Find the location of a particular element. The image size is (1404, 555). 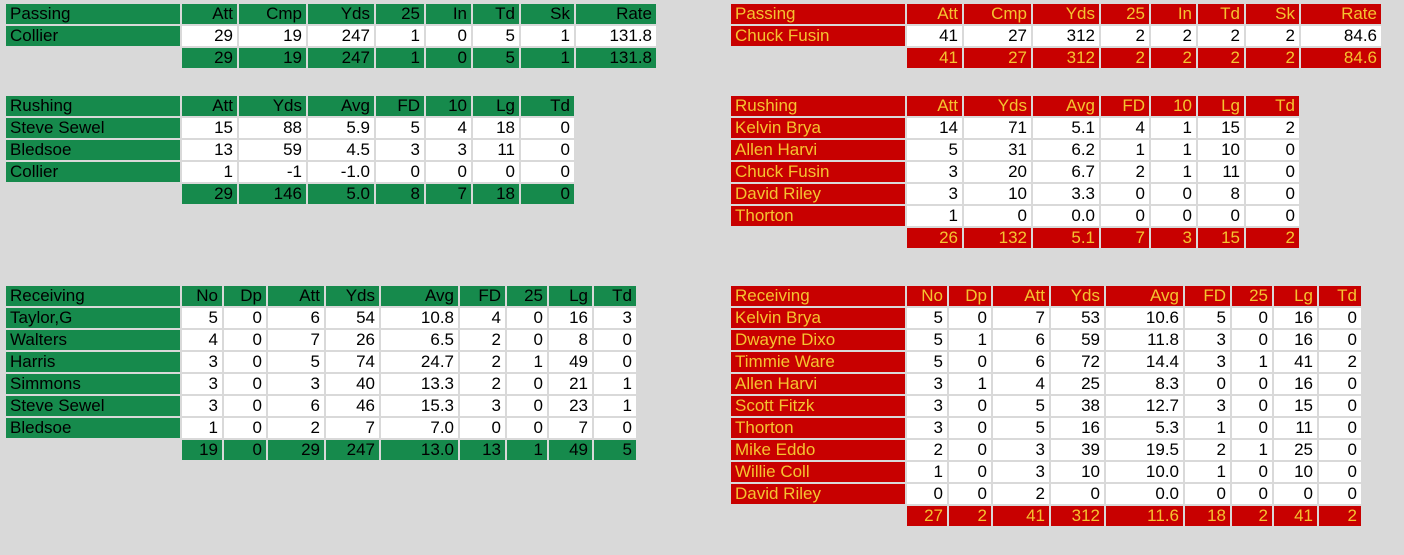

player-name: Allen Harvi is located at coordinates (818, 384).